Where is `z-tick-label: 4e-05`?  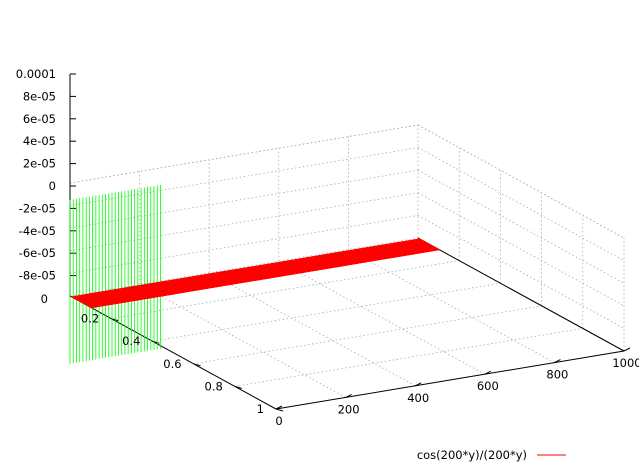
z-tick-label: 4e-05 is located at coordinates (39, 141).